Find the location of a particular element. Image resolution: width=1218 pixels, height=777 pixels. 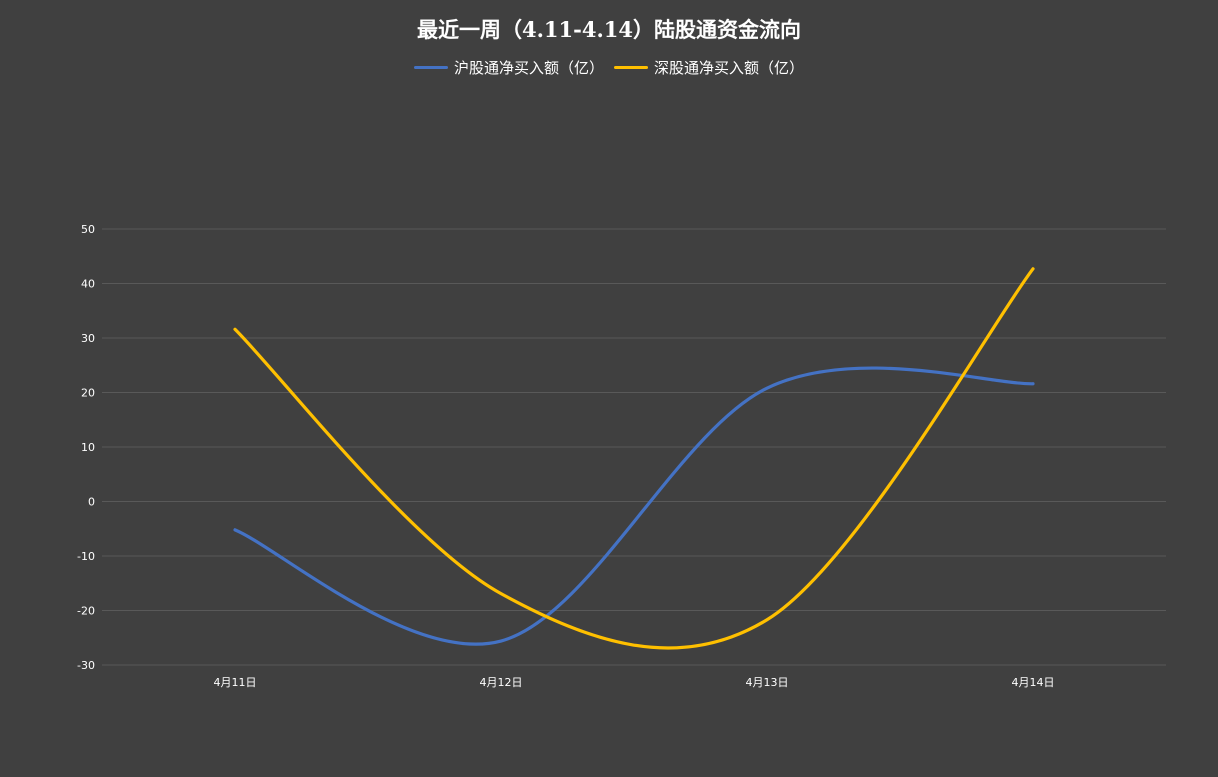

y-tick-label: 0 is located at coordinates (91, 502).